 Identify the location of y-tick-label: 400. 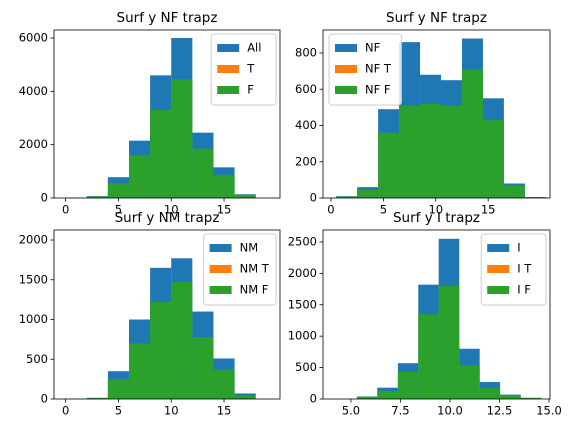
(306, 125).